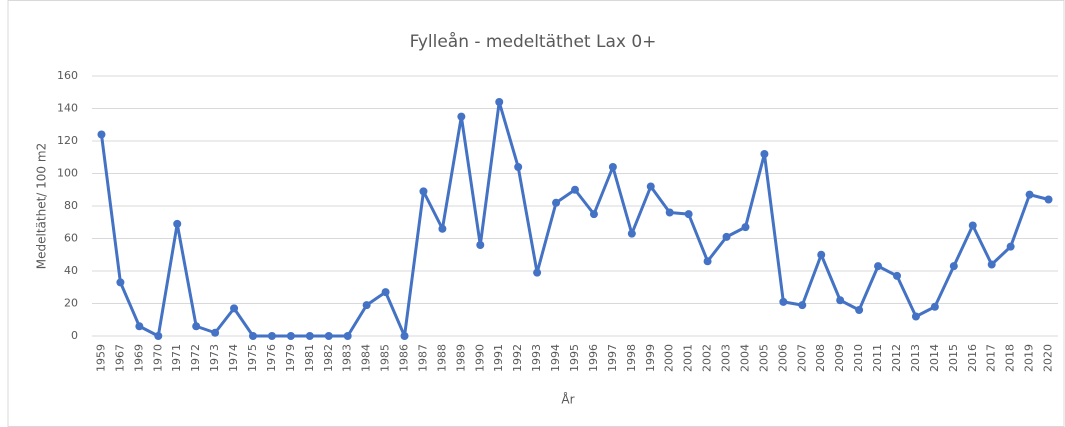 The height and width of the screenshot is (427, 1065). Describe the element at coordinates (567, 399) in the screenshot. I see `x-axis-title: År` at that location.